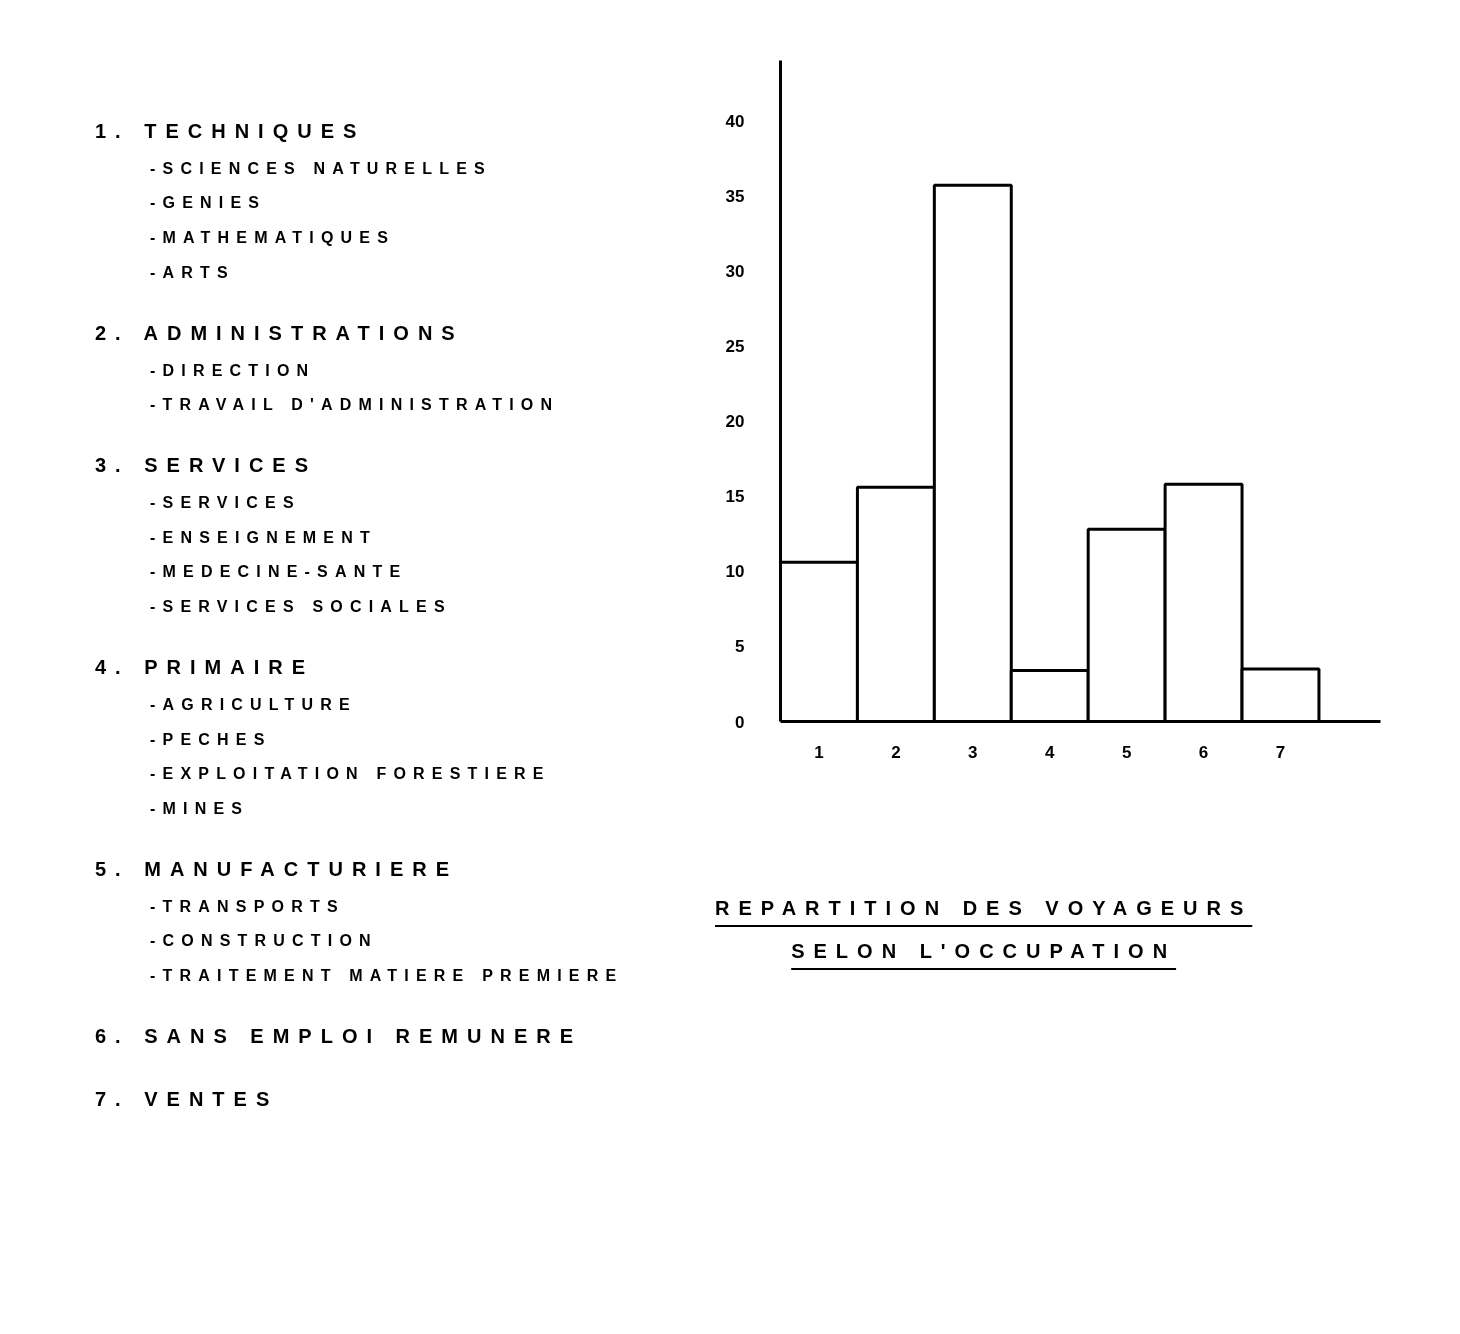 This screenshot has width=1460, height=1334. Describe the element at coordinates (226, 502) in the screenshot. I see `text: -SERVICES` at that location.